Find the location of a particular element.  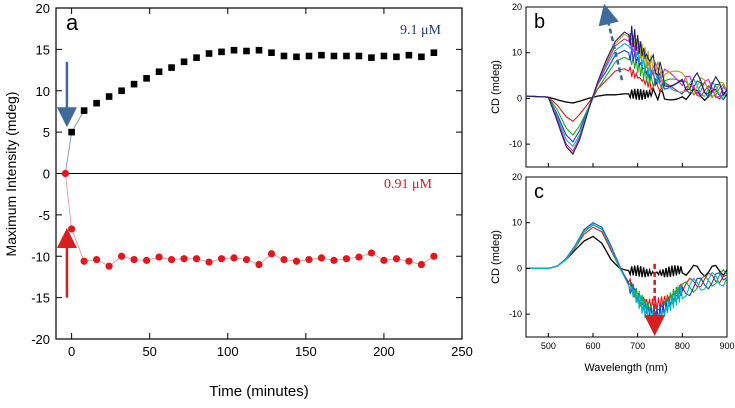

panel-b-frame is located at coordinates (626, 87).